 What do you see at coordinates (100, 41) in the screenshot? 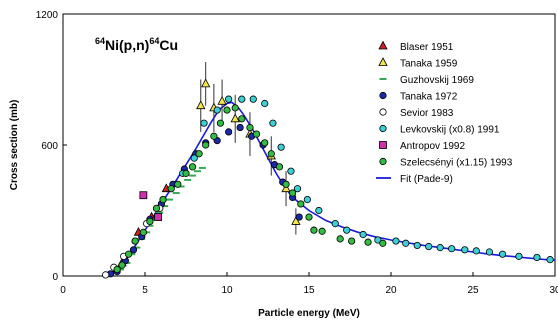
I see `title-mass-superscript-1: 64` at bounding box center [100, 41].